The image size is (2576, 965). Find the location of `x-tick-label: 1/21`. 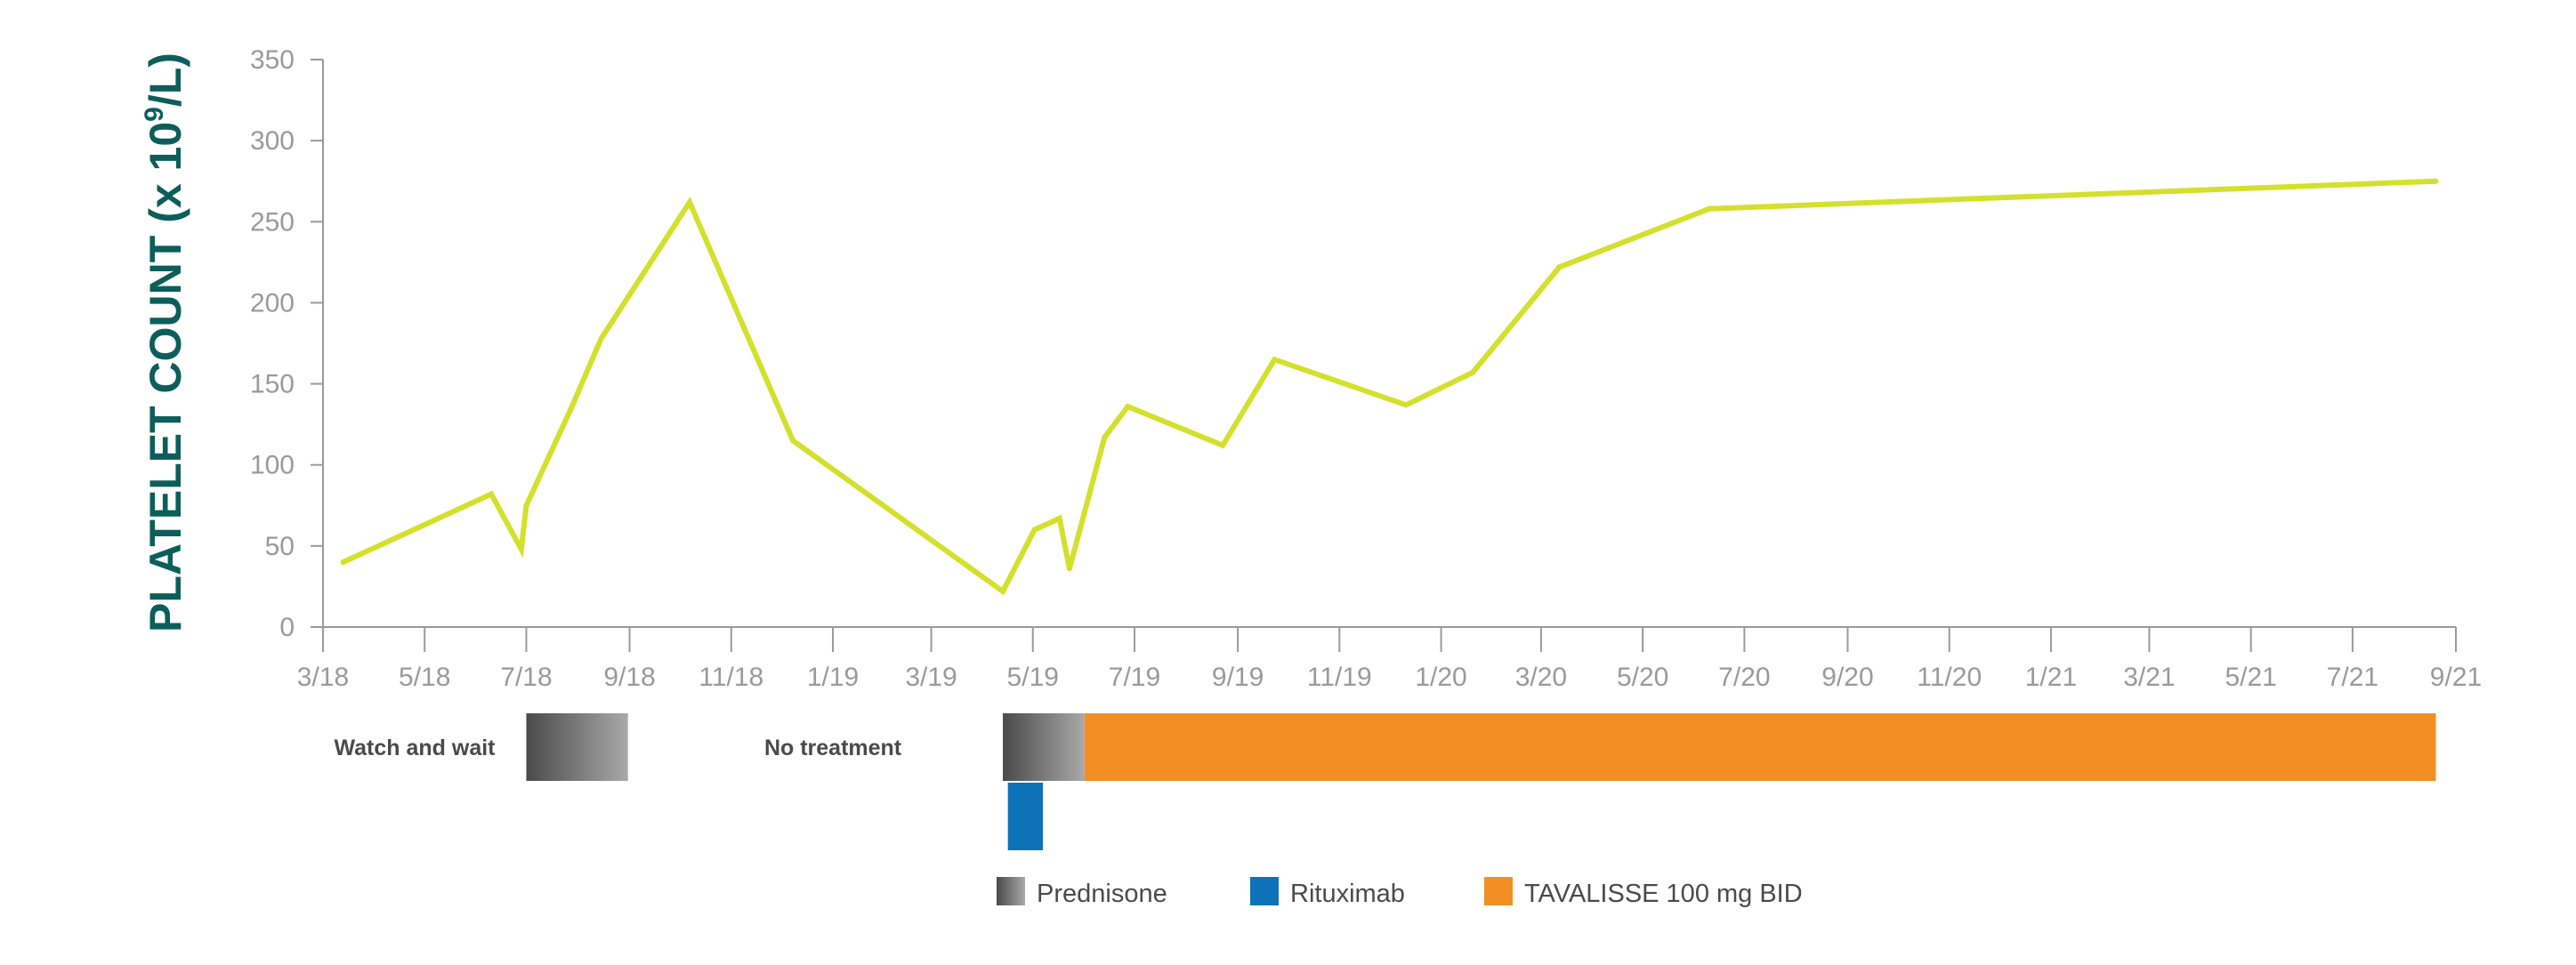

x-tick-label: 1/21 is located at coordinates (2051, 677).